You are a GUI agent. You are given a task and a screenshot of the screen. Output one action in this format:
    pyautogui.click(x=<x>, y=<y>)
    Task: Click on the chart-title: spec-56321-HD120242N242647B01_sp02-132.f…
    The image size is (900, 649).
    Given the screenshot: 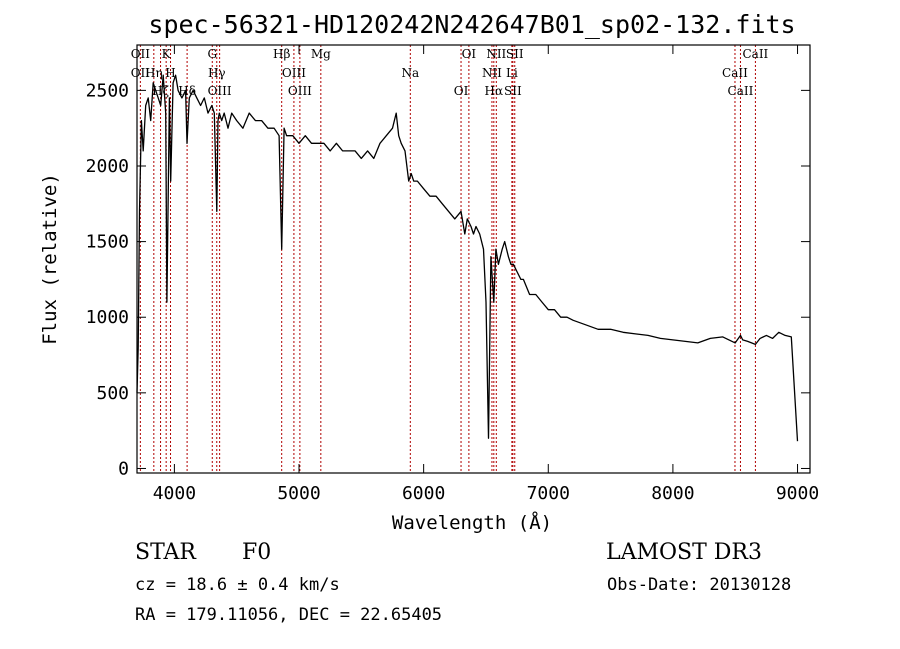 What is the action you would take?
    pyautogui.click(x=471, y=24)
    